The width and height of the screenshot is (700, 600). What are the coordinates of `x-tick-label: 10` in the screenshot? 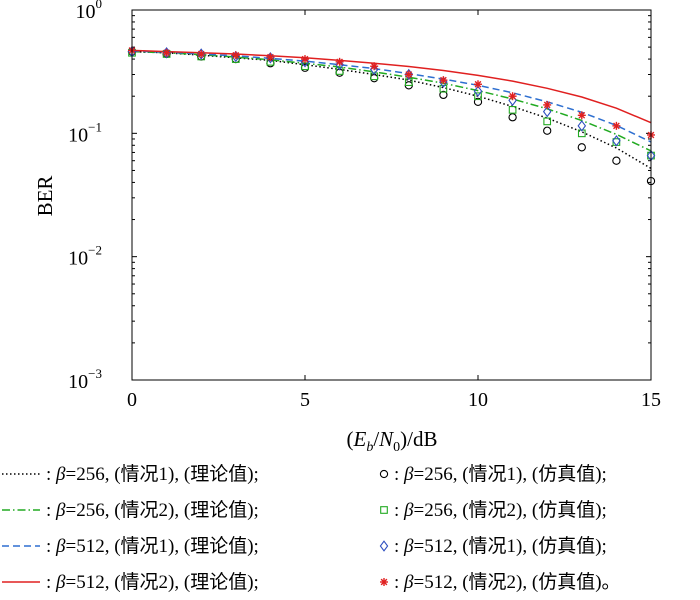 It's located at (478, 400).